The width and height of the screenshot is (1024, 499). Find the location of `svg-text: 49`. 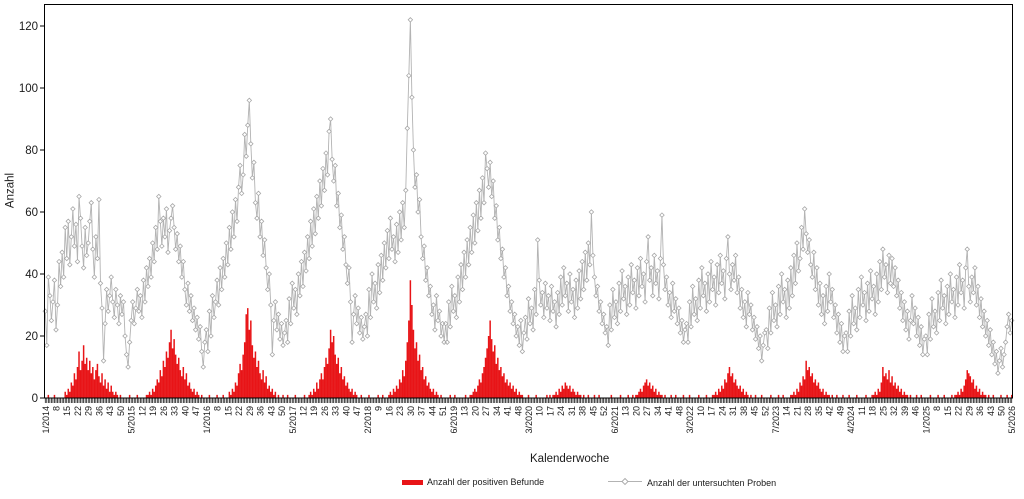

svg-text: 49 is located at coordinates (840, 411).